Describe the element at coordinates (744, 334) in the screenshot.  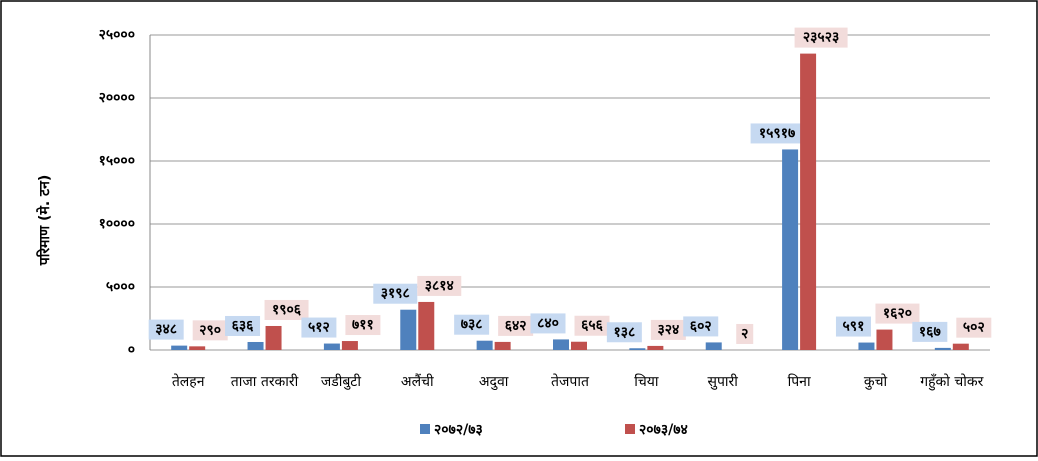
I see `data-label: २` at that location.